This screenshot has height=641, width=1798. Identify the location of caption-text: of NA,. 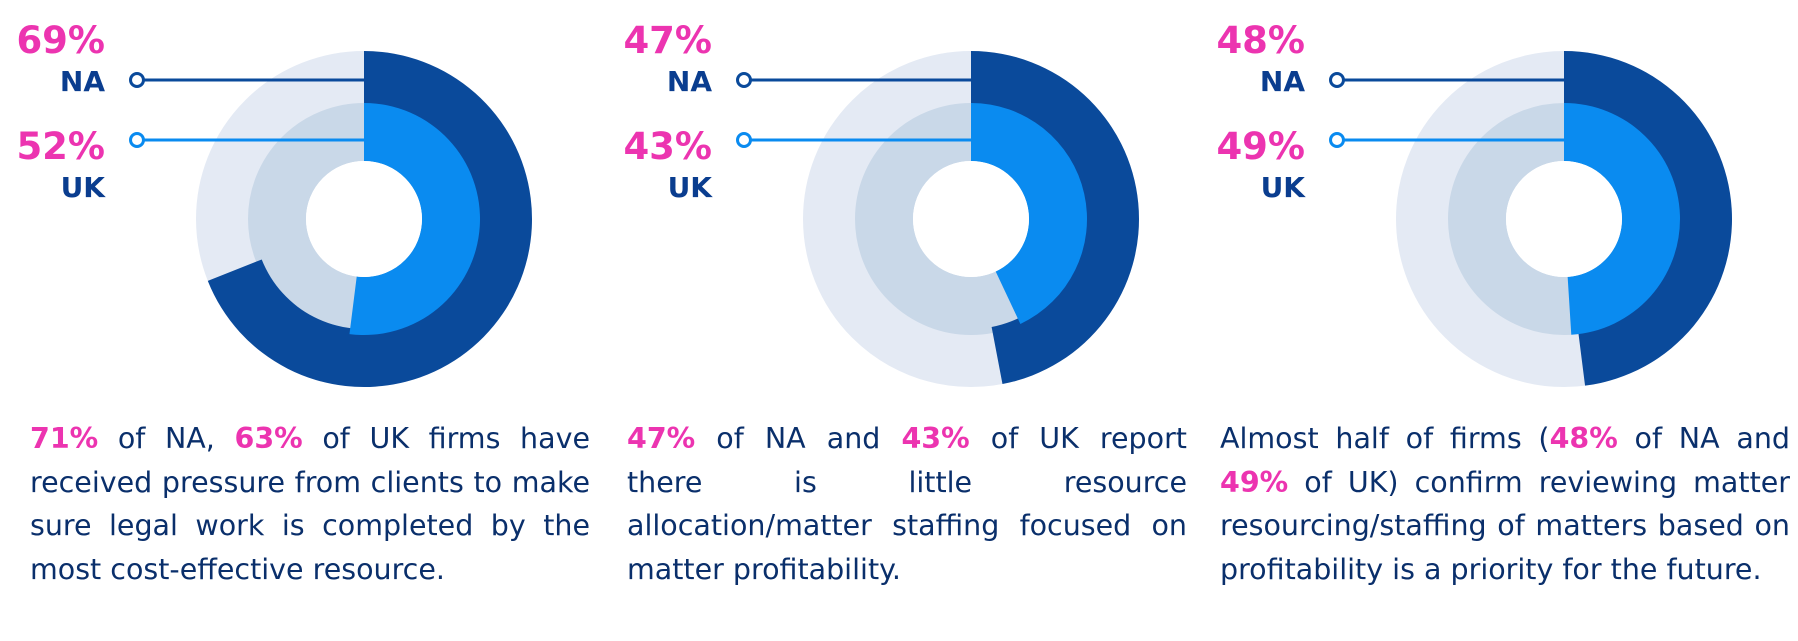
(166, 438).